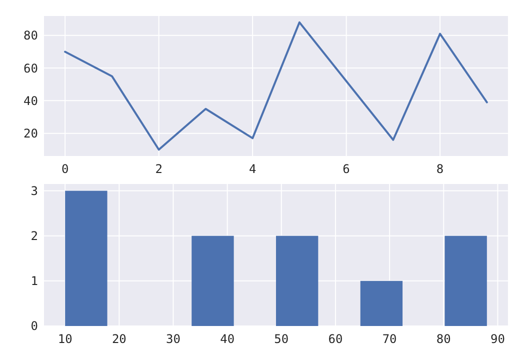 Image resolution: width=509 pixels, height=350 pixels. I want to click on y-tick-label: 80, so click(31, 35).